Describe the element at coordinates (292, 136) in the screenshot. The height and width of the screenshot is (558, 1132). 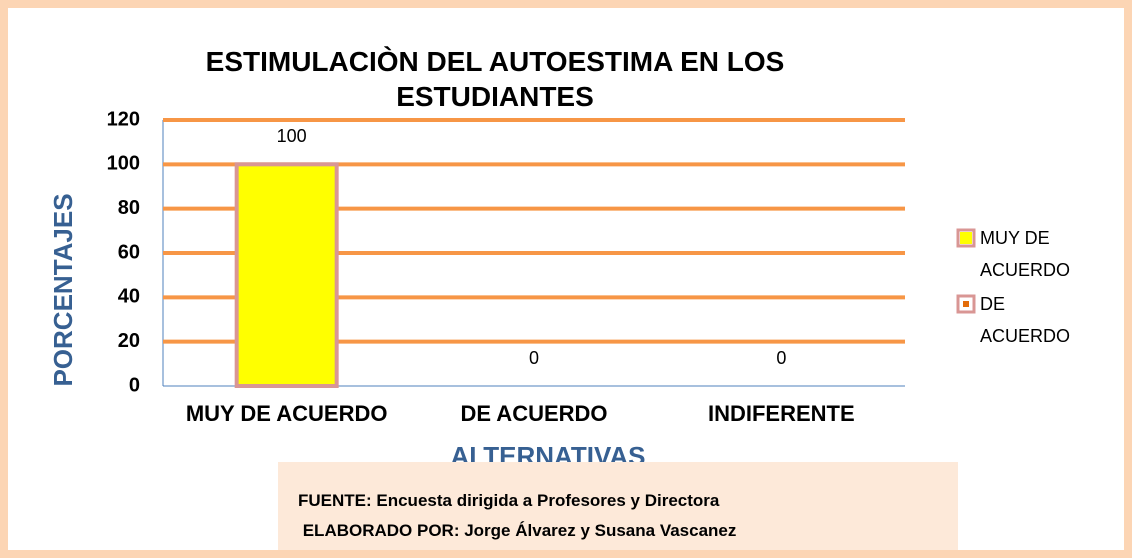
I see `data-label: 100` at that location.